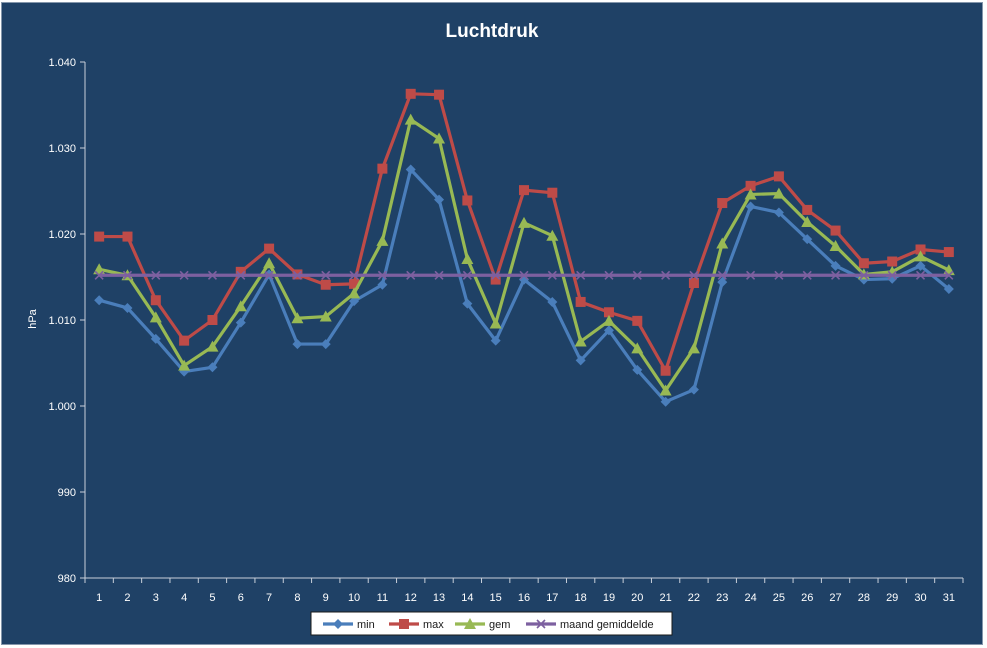 The height and width of the screenshot is (648, 987). I want to click on x-tick-label: 12, so click(411, 598).